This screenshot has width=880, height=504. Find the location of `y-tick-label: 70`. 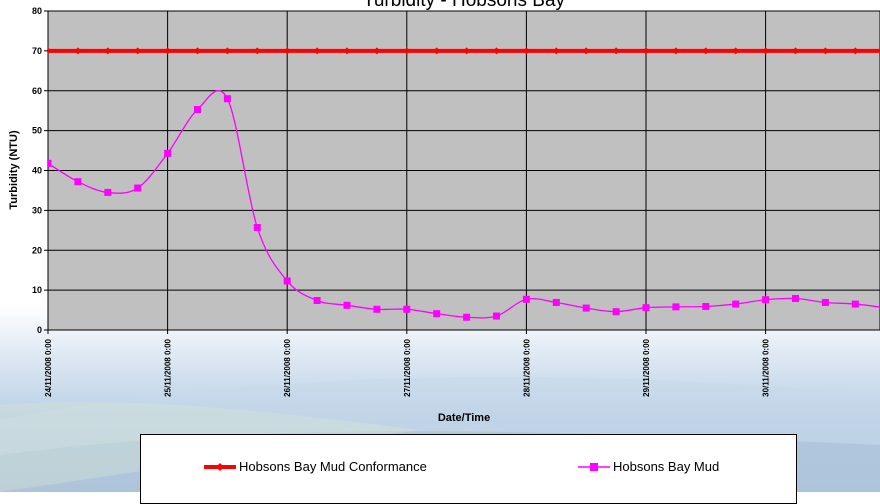

y-tick-label: 70 is located at coordinates (37, 51).